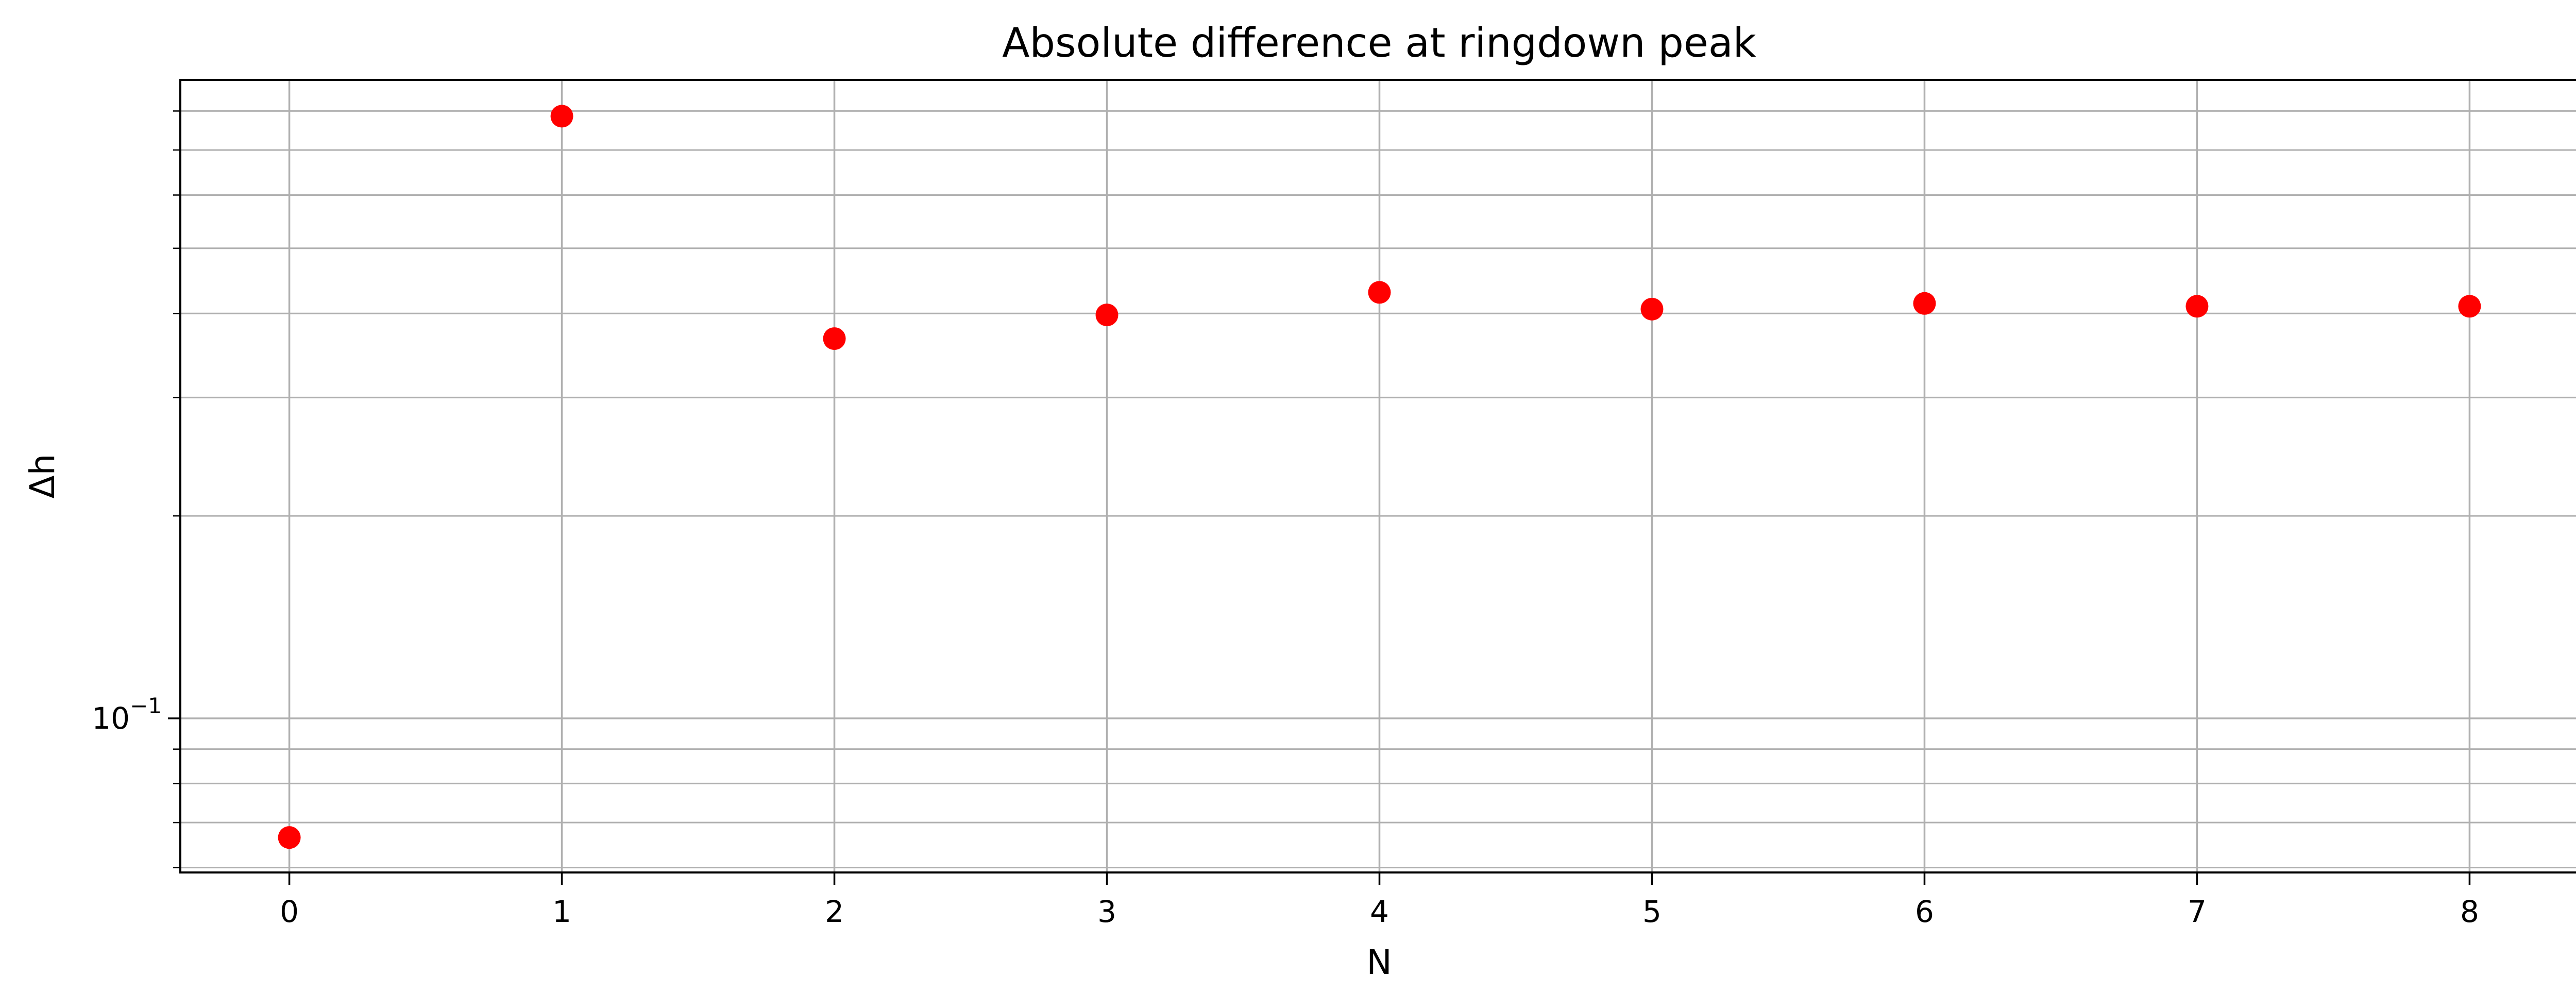 This screenshot has width=2576, height=1008. Describe the element at coordinates (1925, 912) in the screenshot. I see `x-tick-label: 6` at that location.